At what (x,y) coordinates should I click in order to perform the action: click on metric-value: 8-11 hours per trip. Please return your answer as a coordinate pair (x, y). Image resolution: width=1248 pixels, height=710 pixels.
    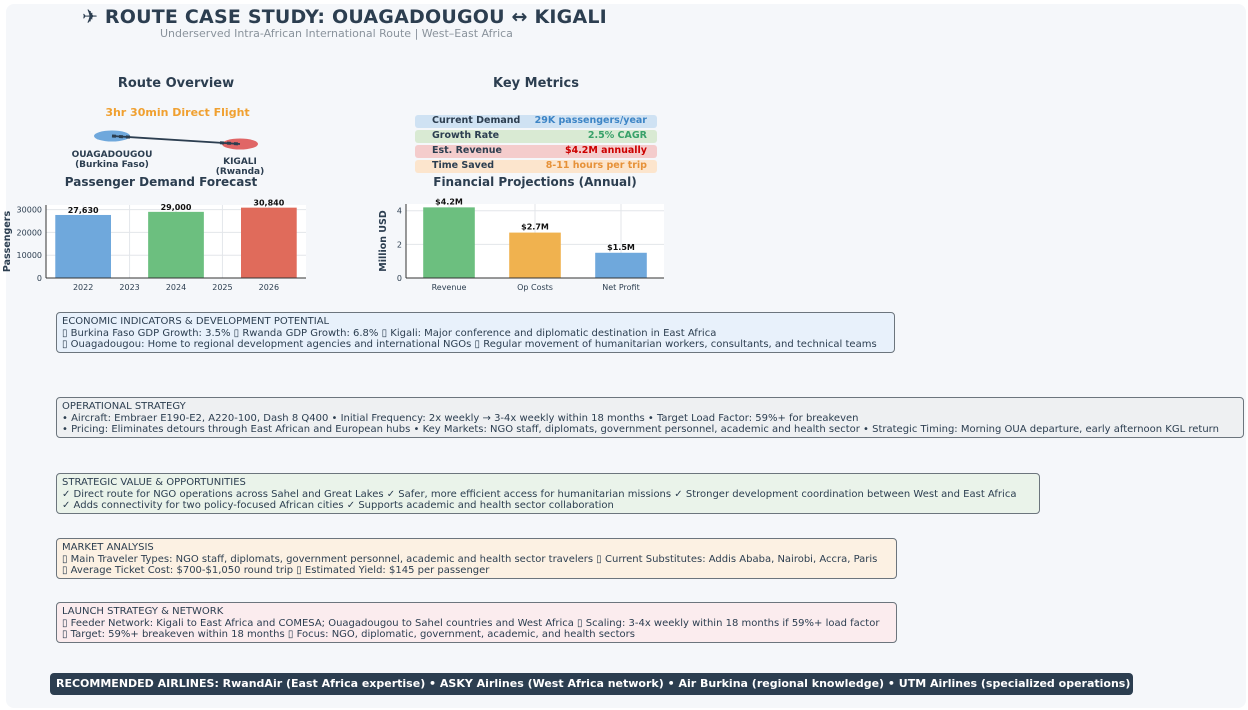
    Looking at the image, I should click on (596, 165).